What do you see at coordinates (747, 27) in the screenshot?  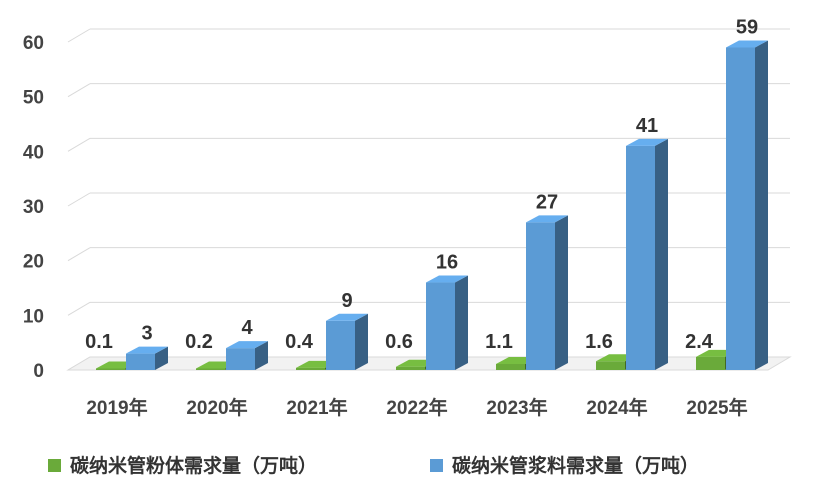 I see `data-label: 59` at bounding box center [747, 27].